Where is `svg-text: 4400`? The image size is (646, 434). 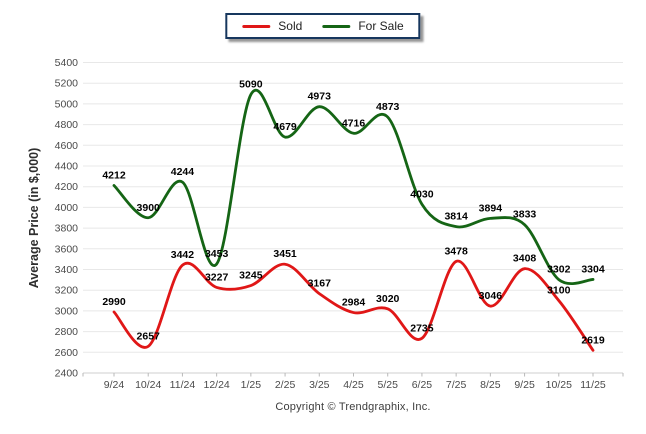 svg-text: 4400 is located at coordinates (67, 167).